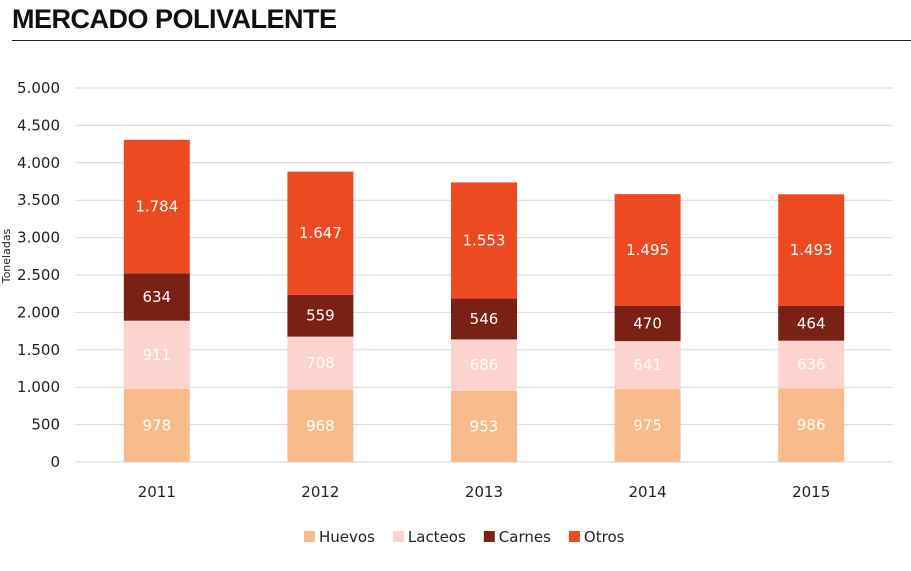 The image size is (911, 571). Describe the element at coordinates (525, 537) in the screenshot. I see `legend-label: Carnes` at that location.